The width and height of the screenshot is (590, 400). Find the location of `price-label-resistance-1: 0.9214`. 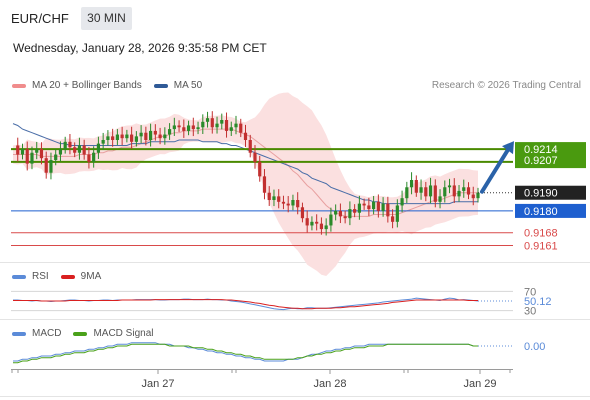

price-label-resistance-1: 0.9214 is located at coordinates (541, 150).